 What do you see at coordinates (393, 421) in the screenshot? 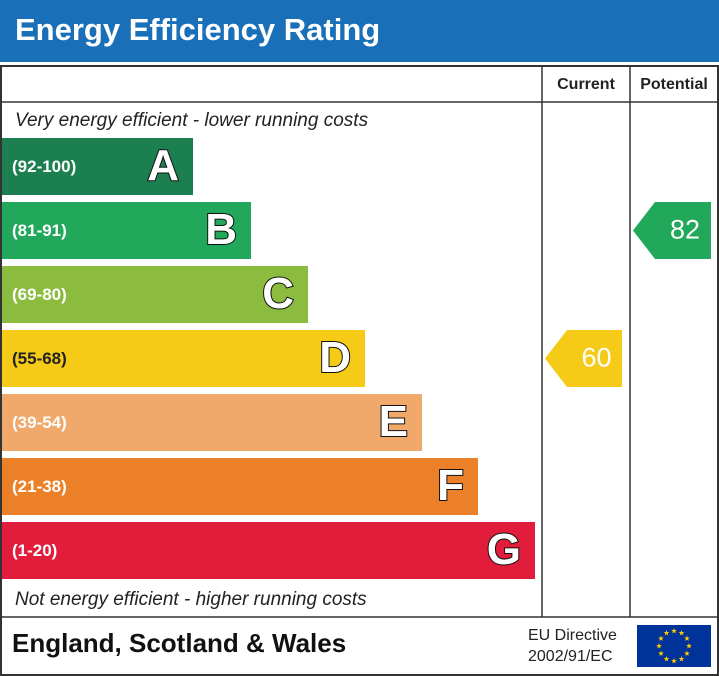
I see `band-letter: E` at bounding box center [393, 421].